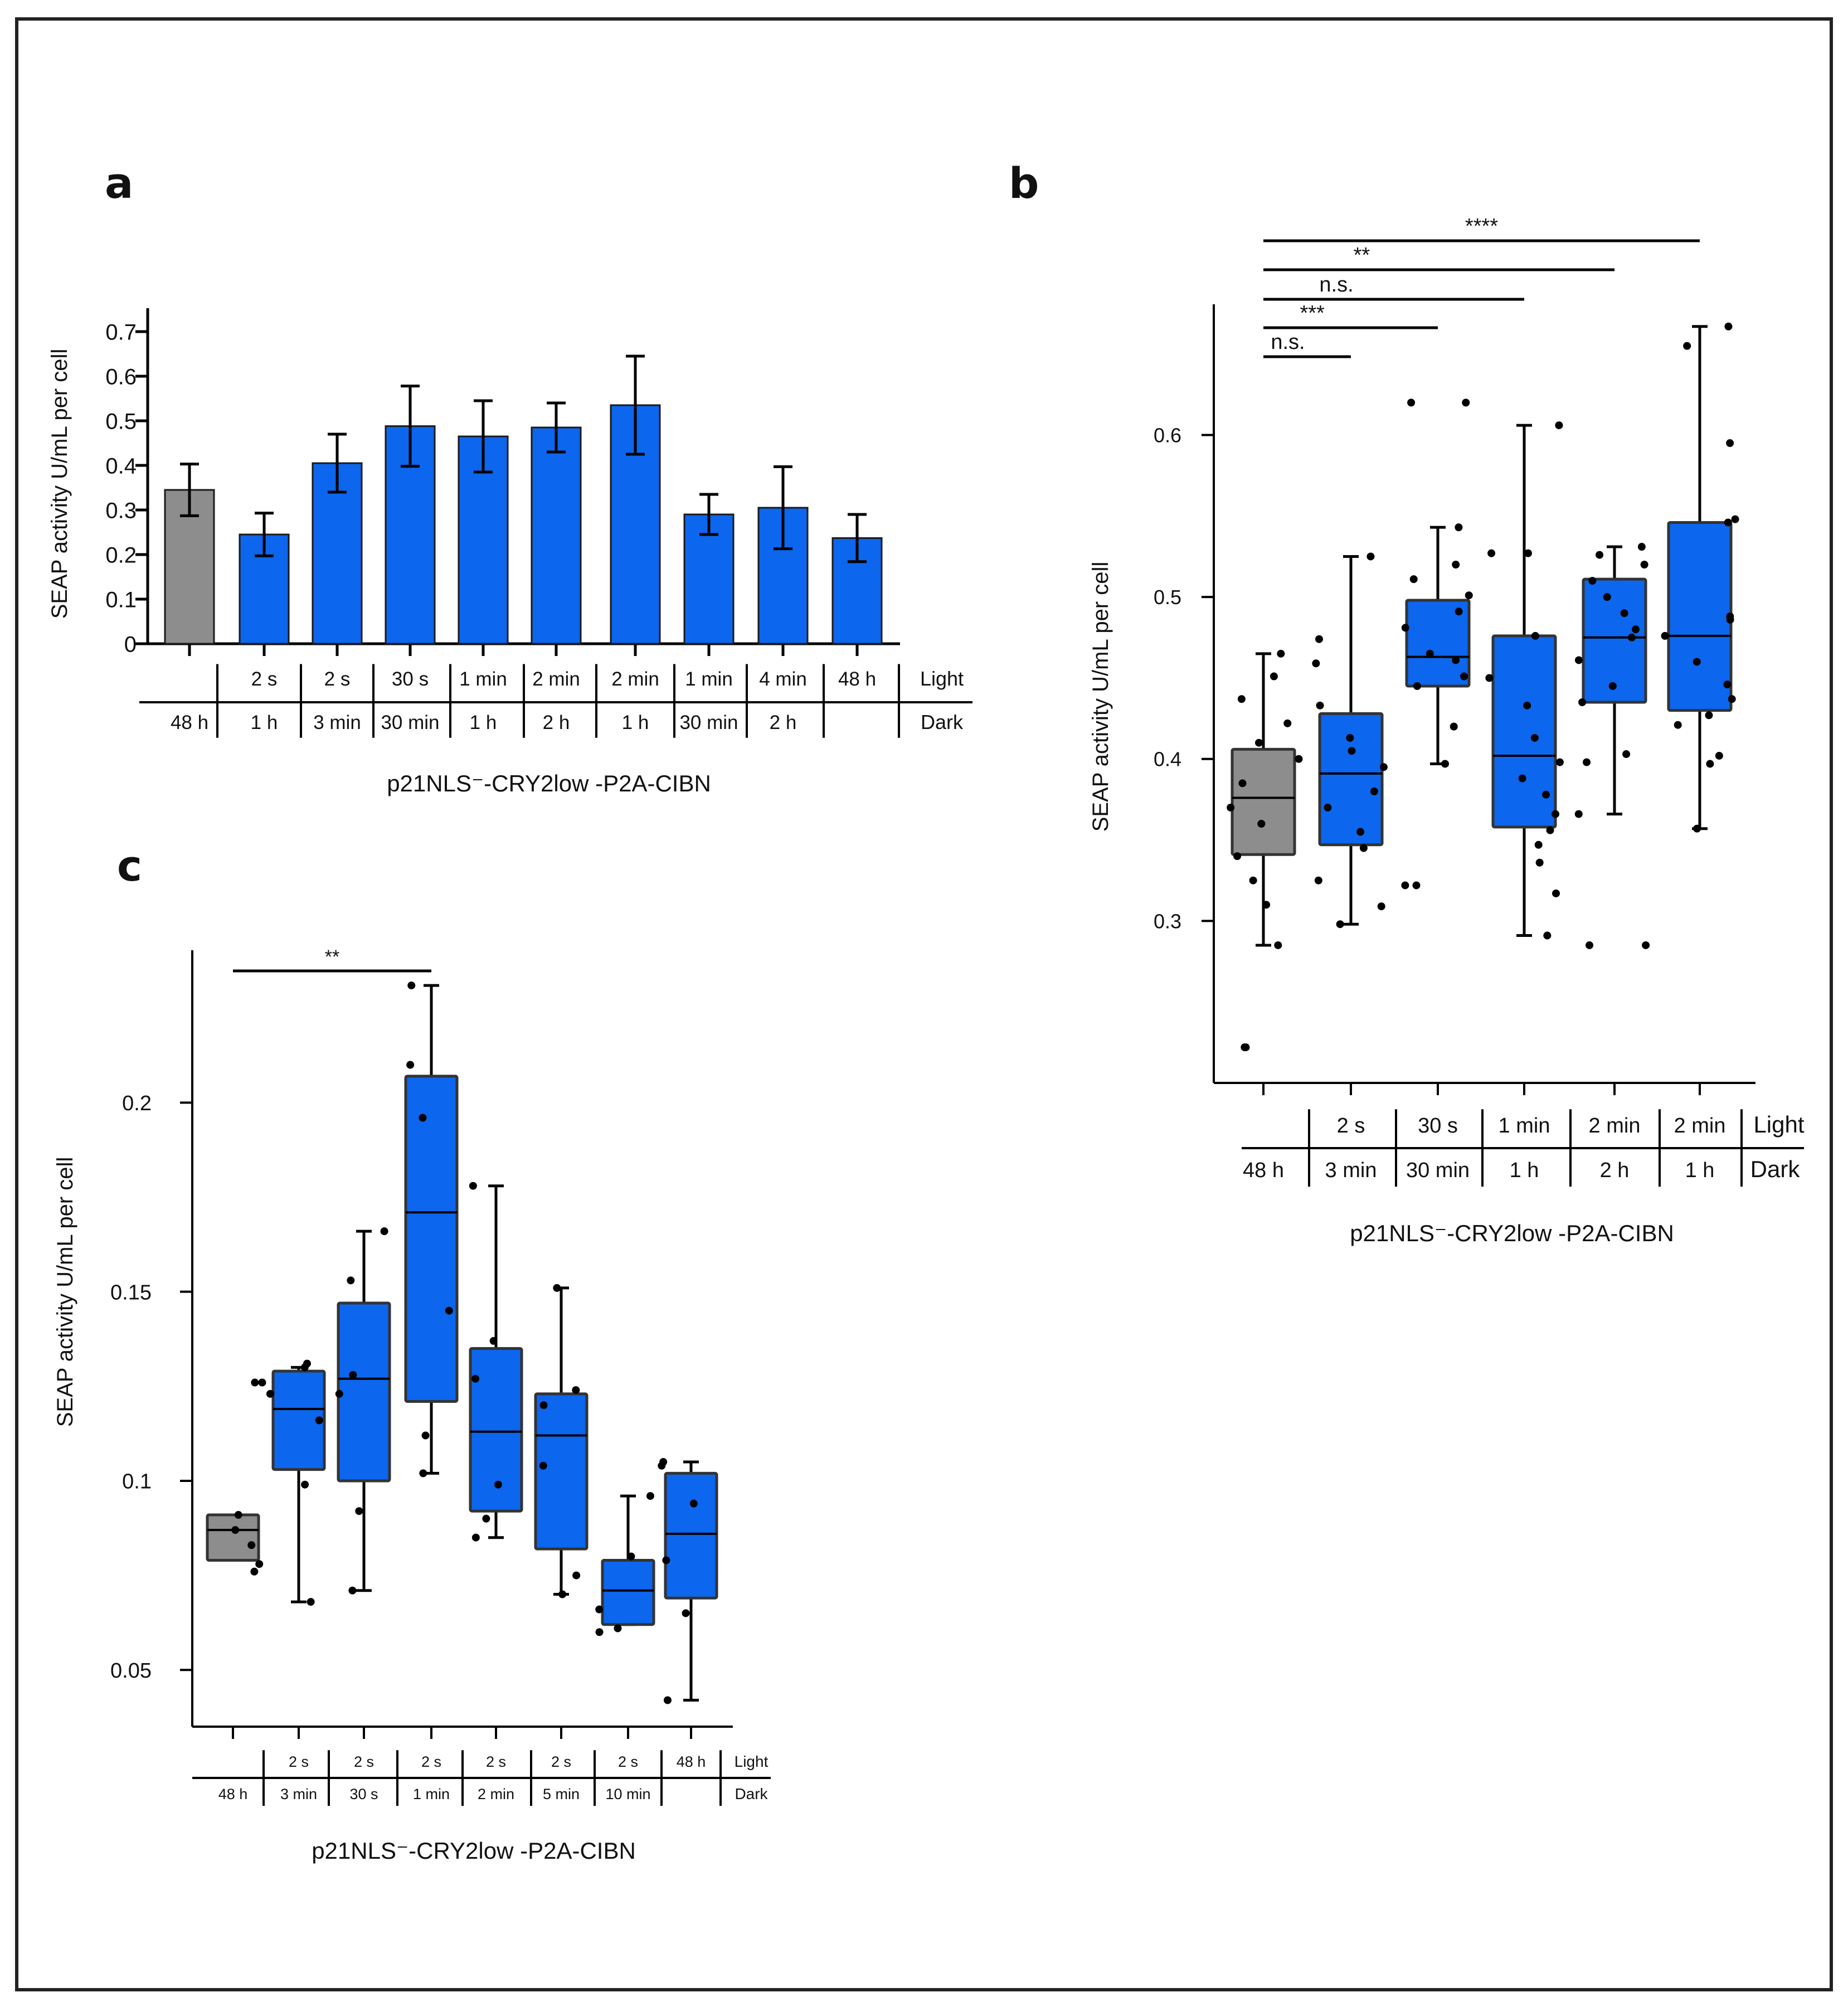  Describe the element at coordinates (496, 1761) in the screenshot. I see `panel-c-light-label: 2 s` at that location.